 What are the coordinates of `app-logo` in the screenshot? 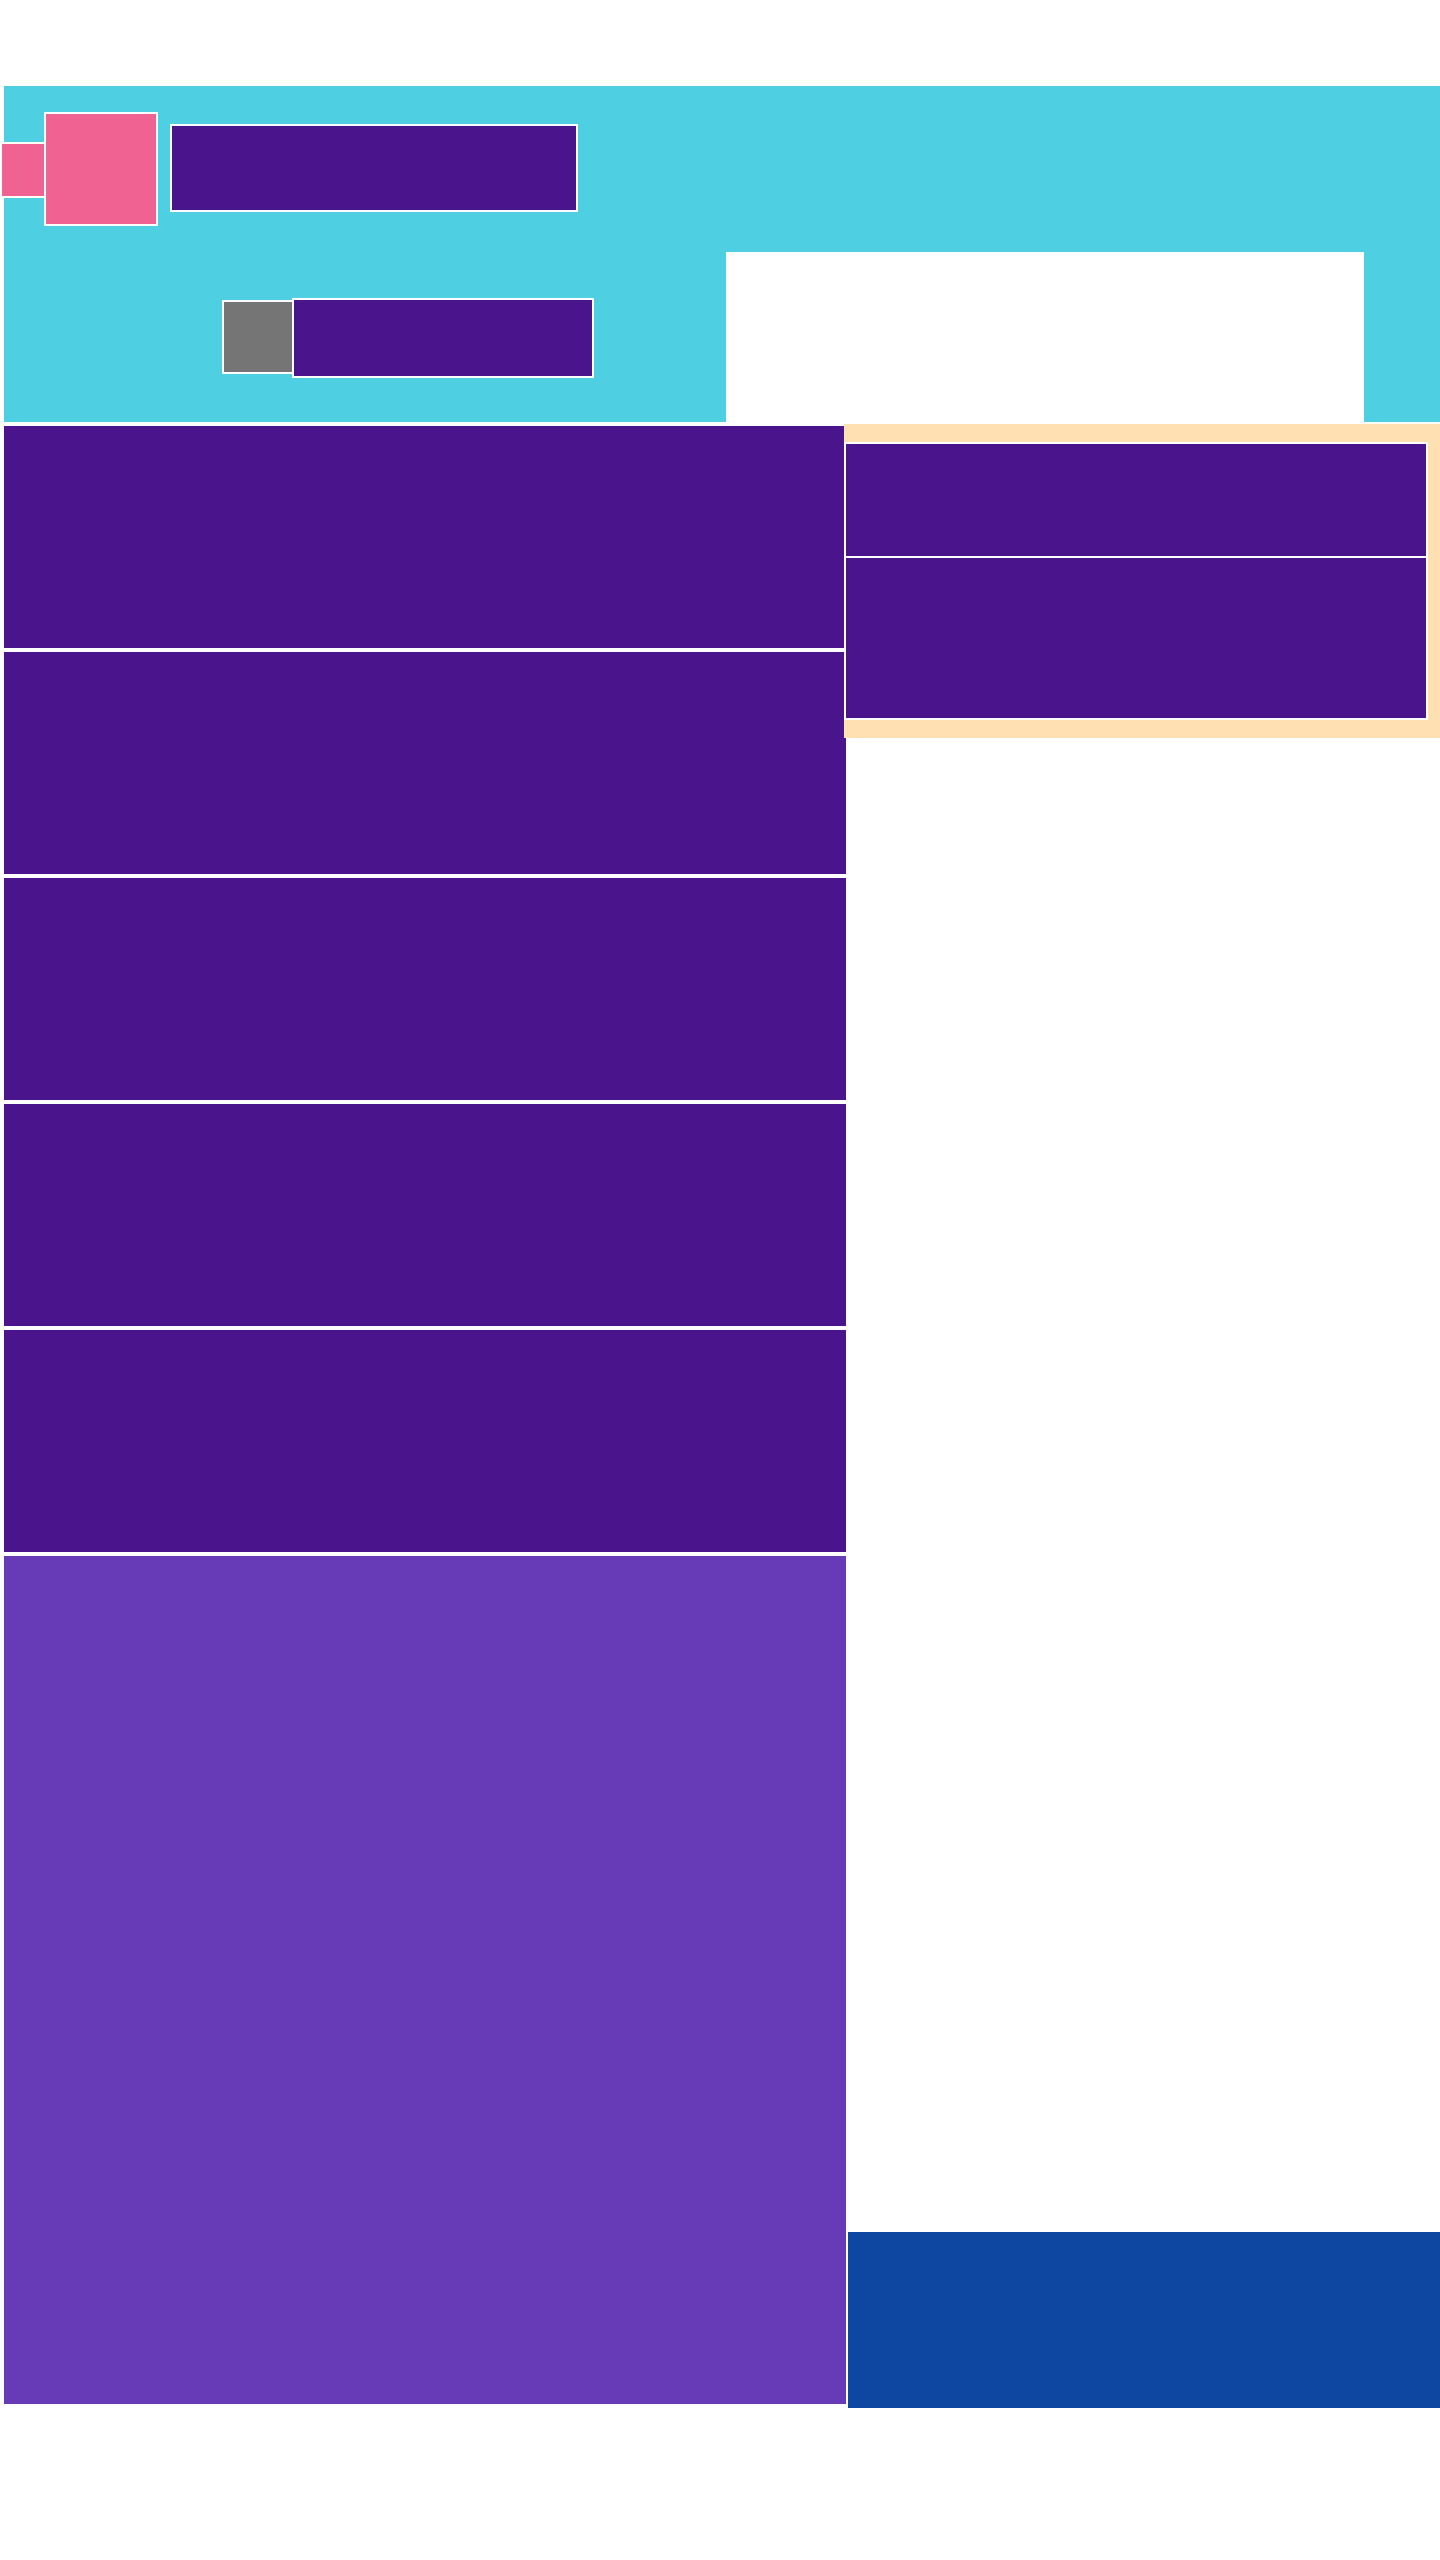 It's located at (101, 169).